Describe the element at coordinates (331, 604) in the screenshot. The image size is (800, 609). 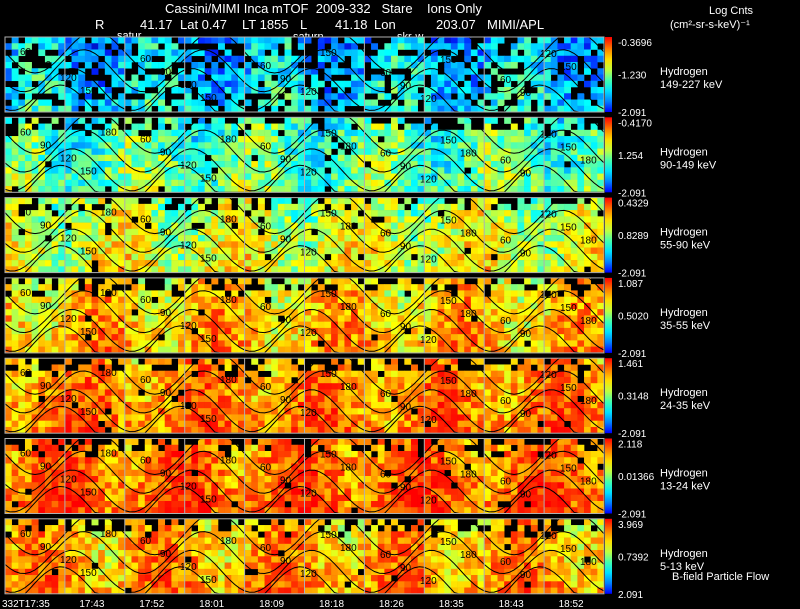
I see `time-tick-label: 18:18` at that location.